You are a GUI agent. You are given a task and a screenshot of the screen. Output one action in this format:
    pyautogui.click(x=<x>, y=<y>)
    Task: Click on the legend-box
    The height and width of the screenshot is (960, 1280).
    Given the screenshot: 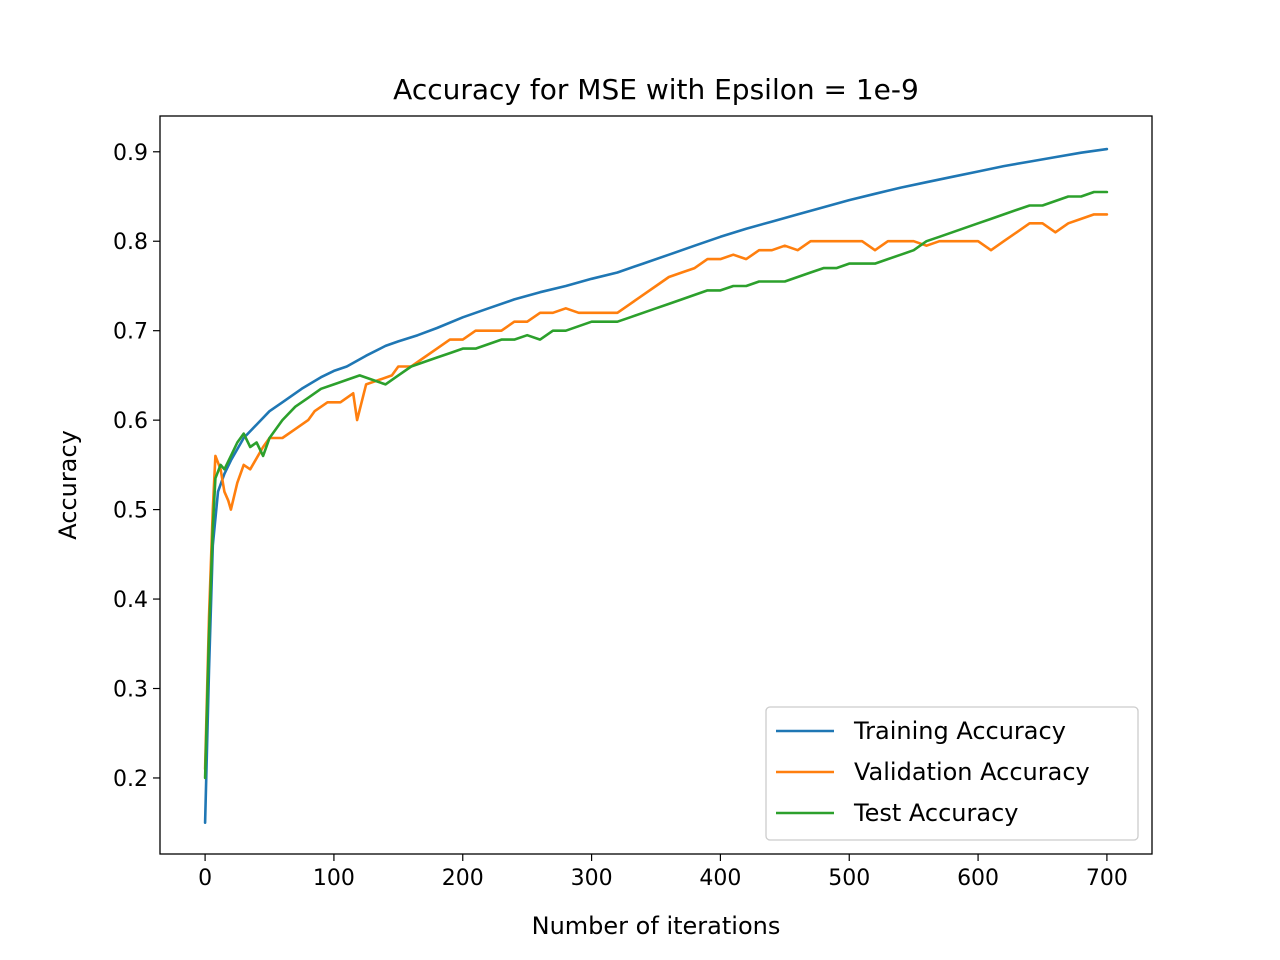 What is the action you would take?
    pyautogui.click(x=952, y=773)
    